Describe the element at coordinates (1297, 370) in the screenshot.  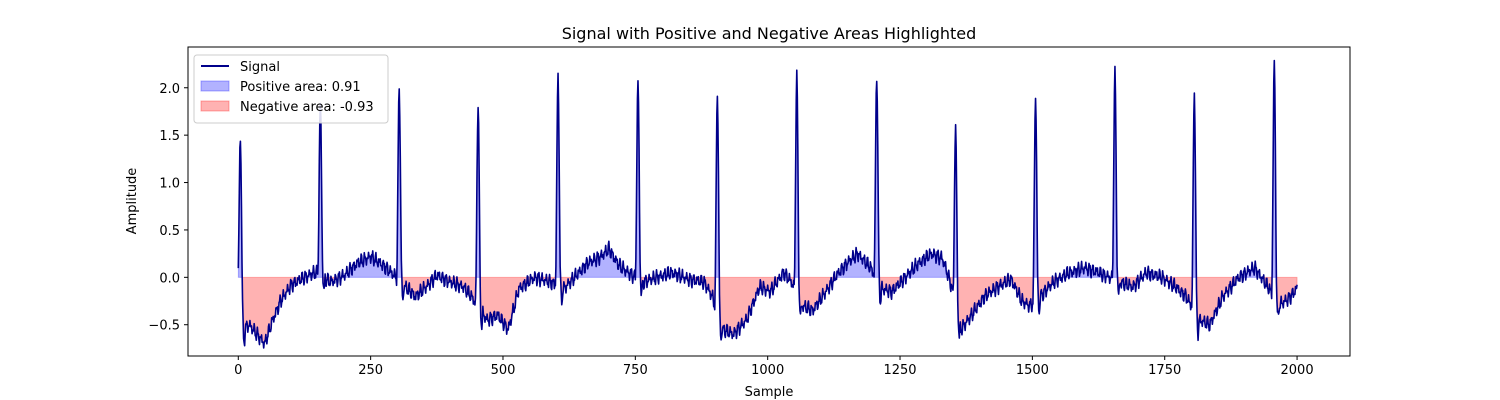
I see `x-tick-label: 2000` at that location.